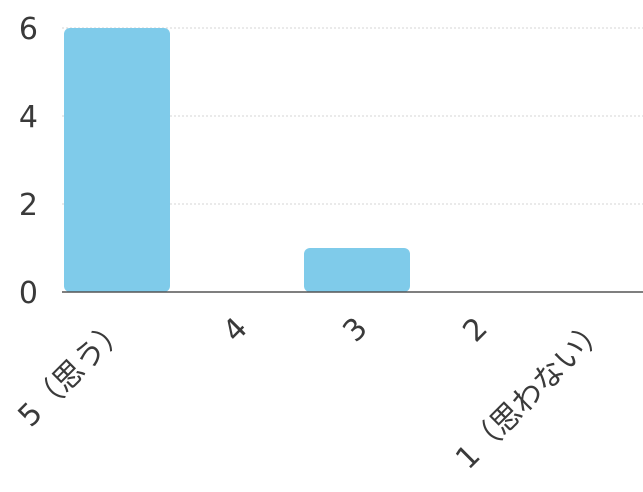 The width and height of the screenshot is (643, 492). Describe the element at coordinates (235, 330) in the screenshot. I see `x-tick-label-1: 4` at that location.